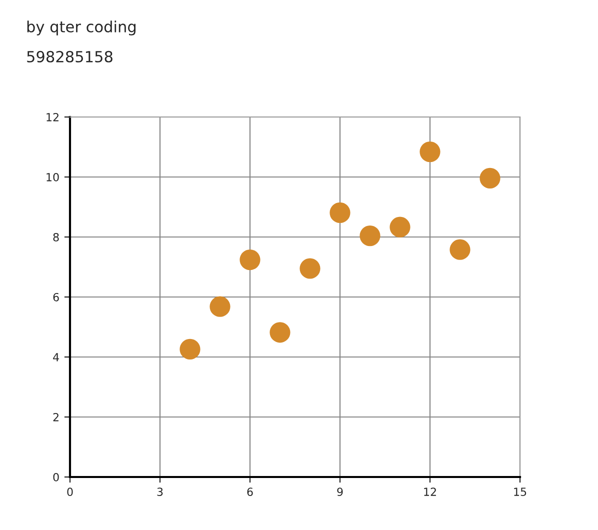 The height and width of the screenshot is (530, 598). What do you see at coordinates (56, 237) in the screenshot?
I see `y-tick-label: 8` at bounding box center [56, 237].